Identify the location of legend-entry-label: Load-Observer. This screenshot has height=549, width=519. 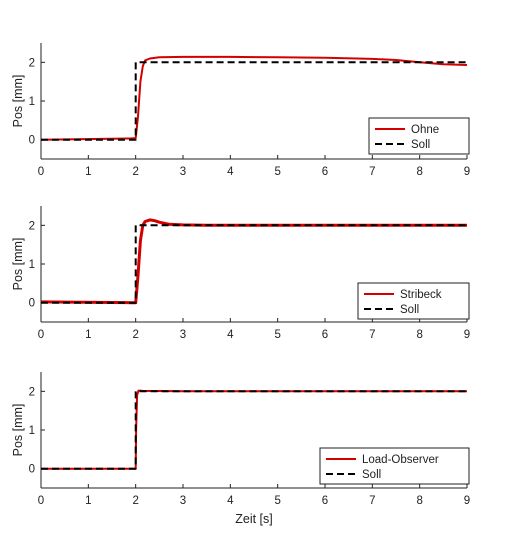
(400, 460).